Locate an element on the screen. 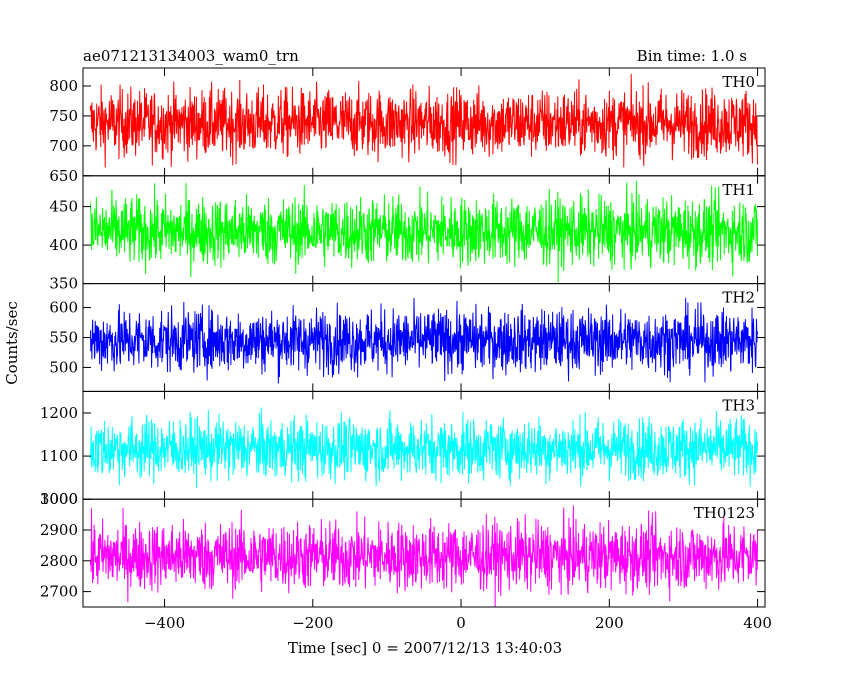 The height and width of the screenshot is (680, 850). series-line-th0 is located at coordinates (424, 120).